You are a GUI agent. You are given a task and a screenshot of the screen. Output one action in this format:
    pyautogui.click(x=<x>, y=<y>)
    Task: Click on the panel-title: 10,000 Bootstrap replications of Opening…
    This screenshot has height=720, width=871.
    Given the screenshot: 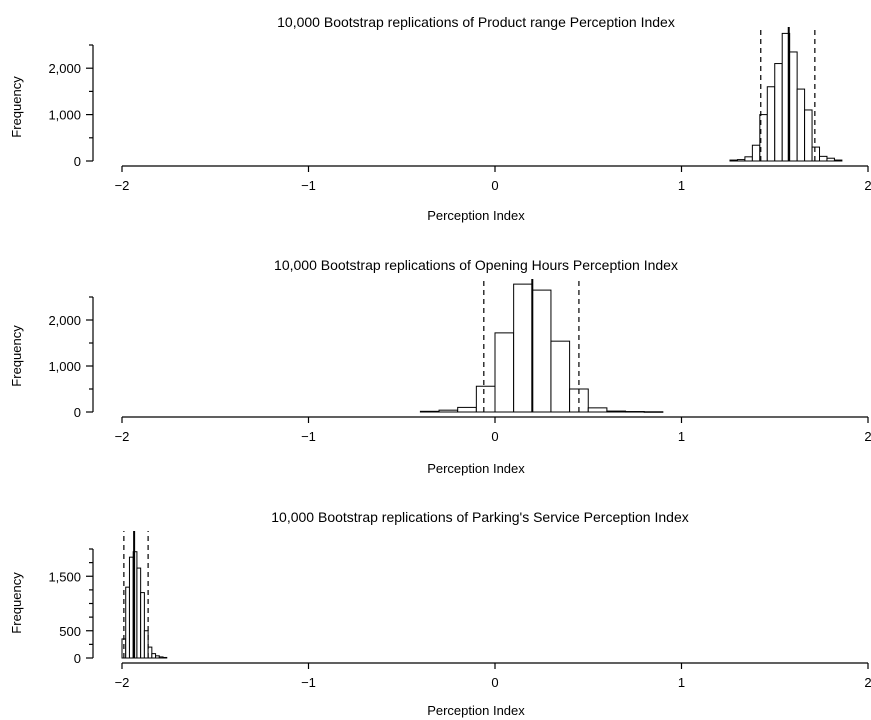 What is the action you would take?
    pyautogui.click(x=476, y=265)
    